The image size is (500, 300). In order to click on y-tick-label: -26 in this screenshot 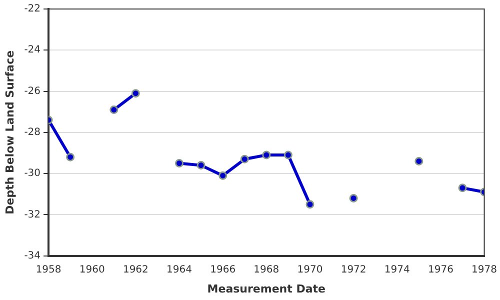, I will do `click(32, 91)`.